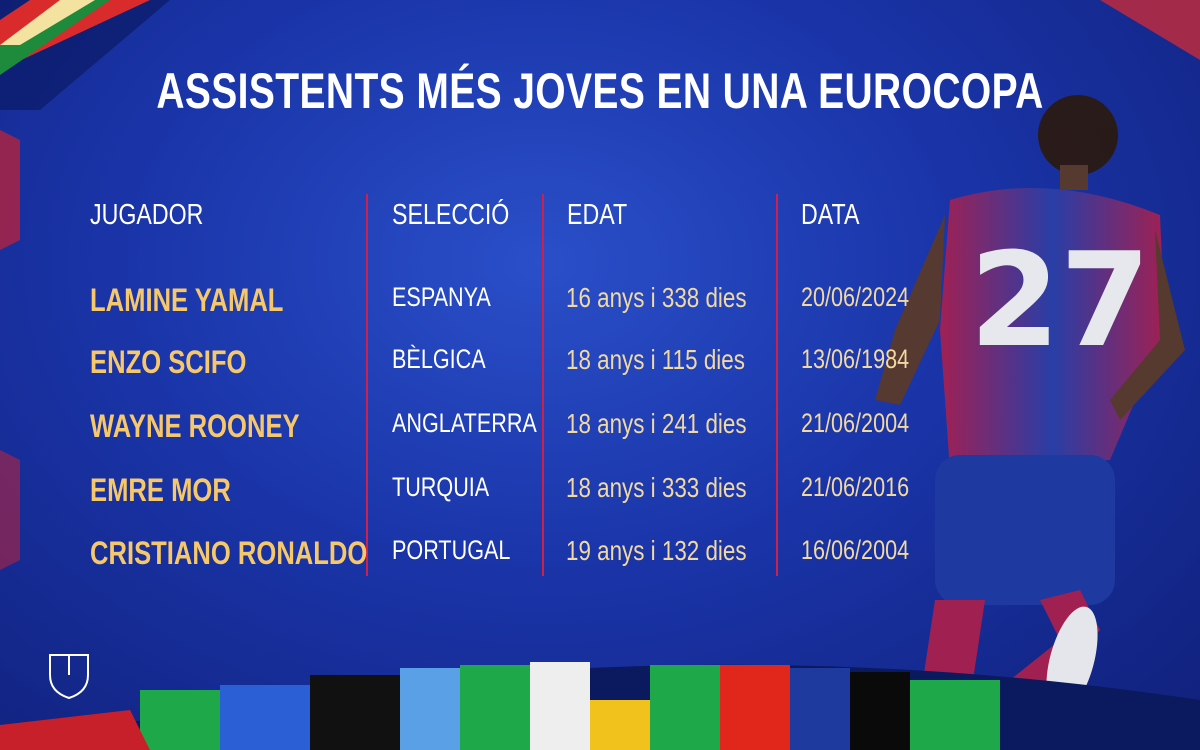  I want to click on player-name: LAMINE YAMAL, so click(187, 300).